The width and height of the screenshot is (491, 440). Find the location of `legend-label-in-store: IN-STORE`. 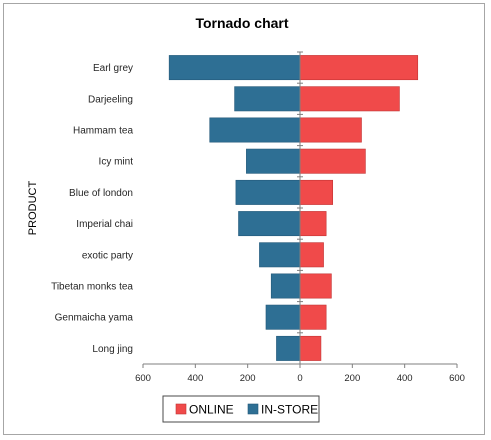

legend-label-in-store: IN-STORE is located at coordinates (289, 410).